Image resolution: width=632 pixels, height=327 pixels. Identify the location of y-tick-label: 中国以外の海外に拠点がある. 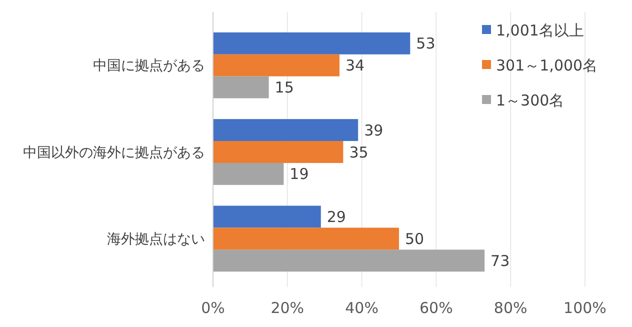
(114, 152).